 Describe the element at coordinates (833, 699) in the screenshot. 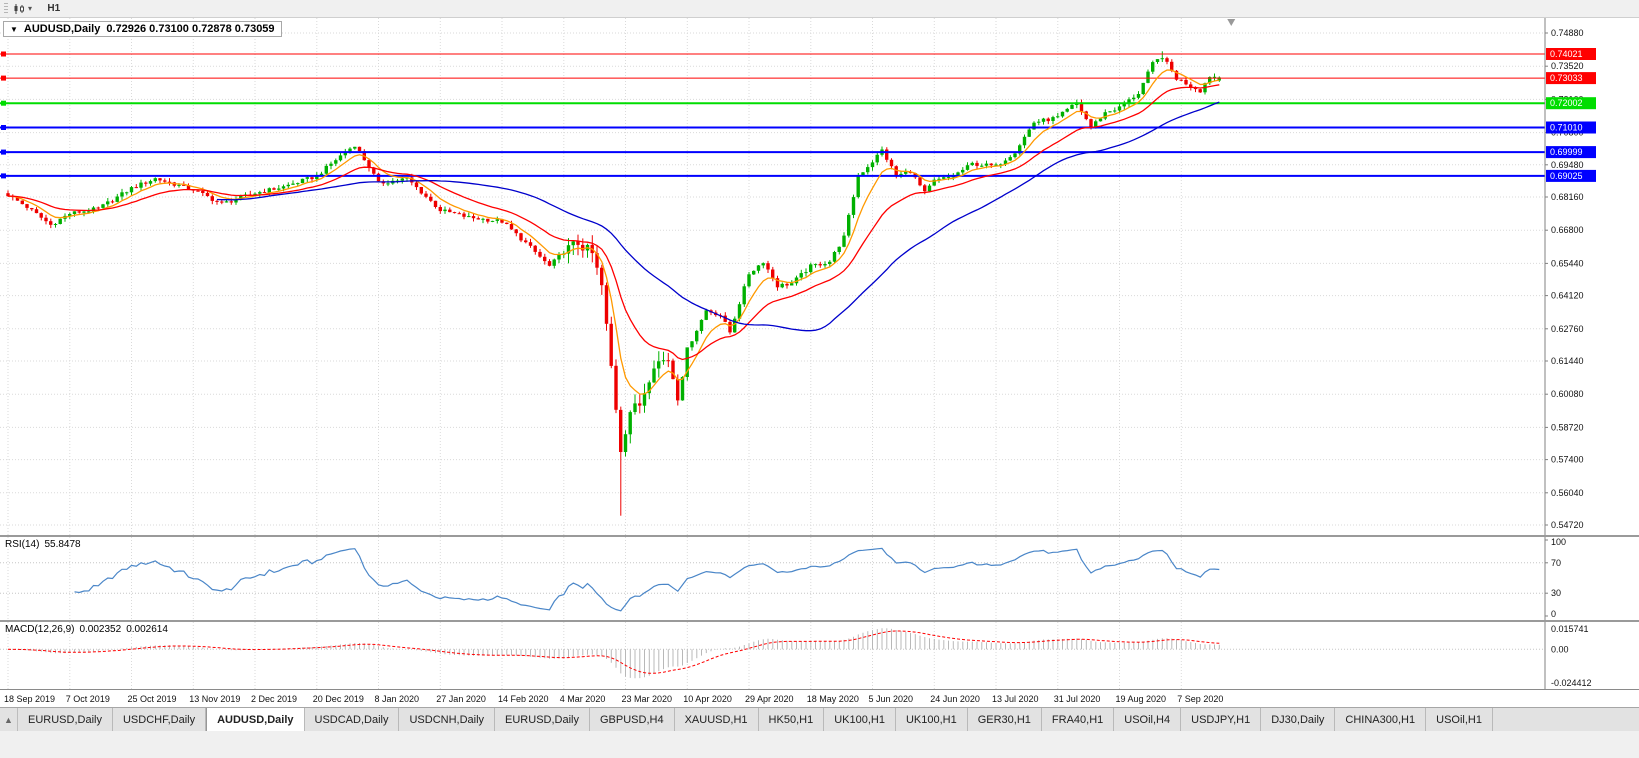

I see `svg-text: 18 May 2020` at that location.